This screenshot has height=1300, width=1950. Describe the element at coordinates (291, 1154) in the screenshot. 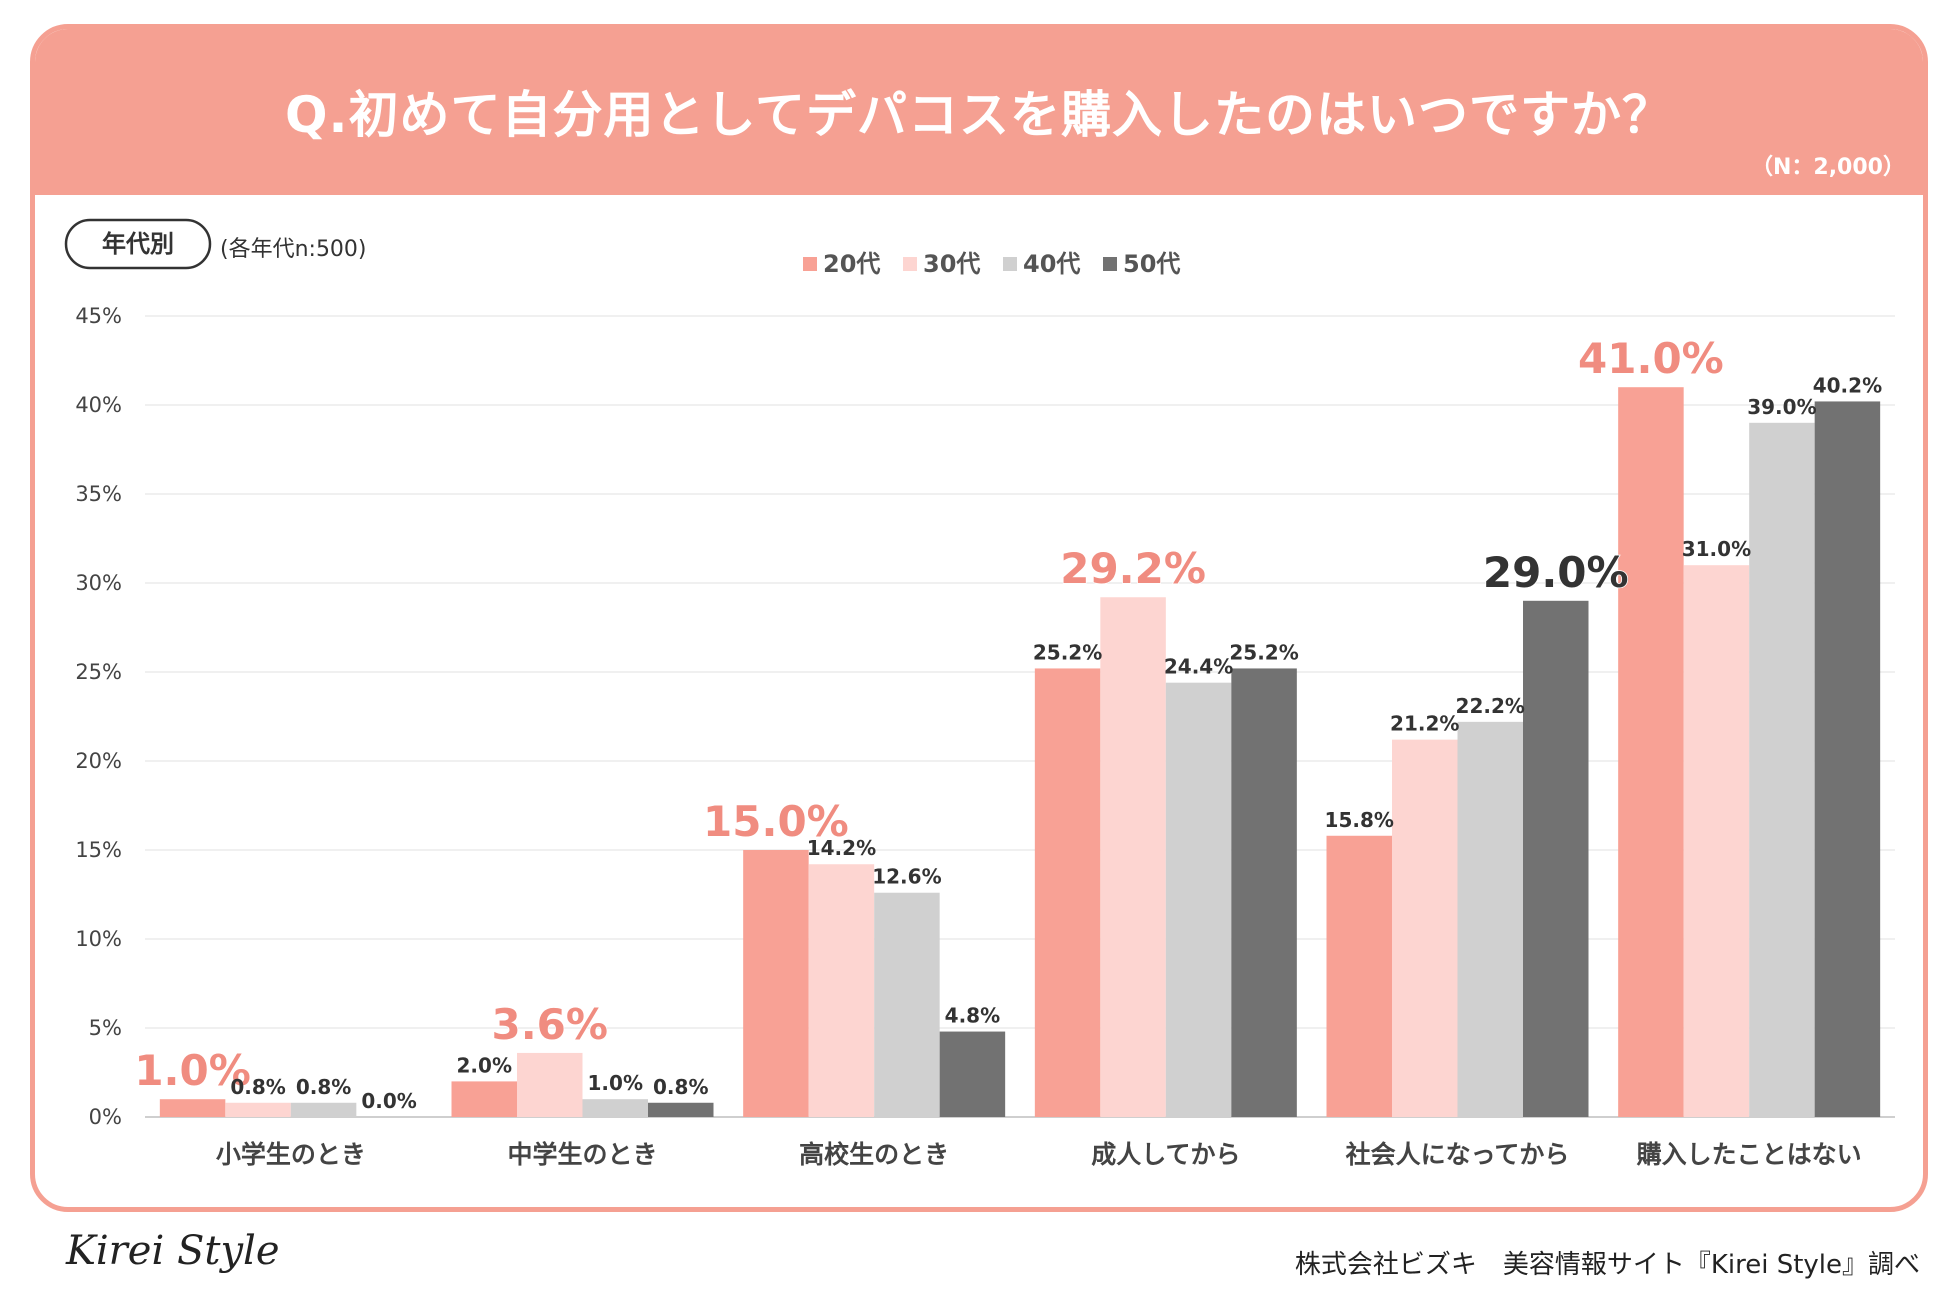

I see `x-tick-label: 小学生のとき` at that location.